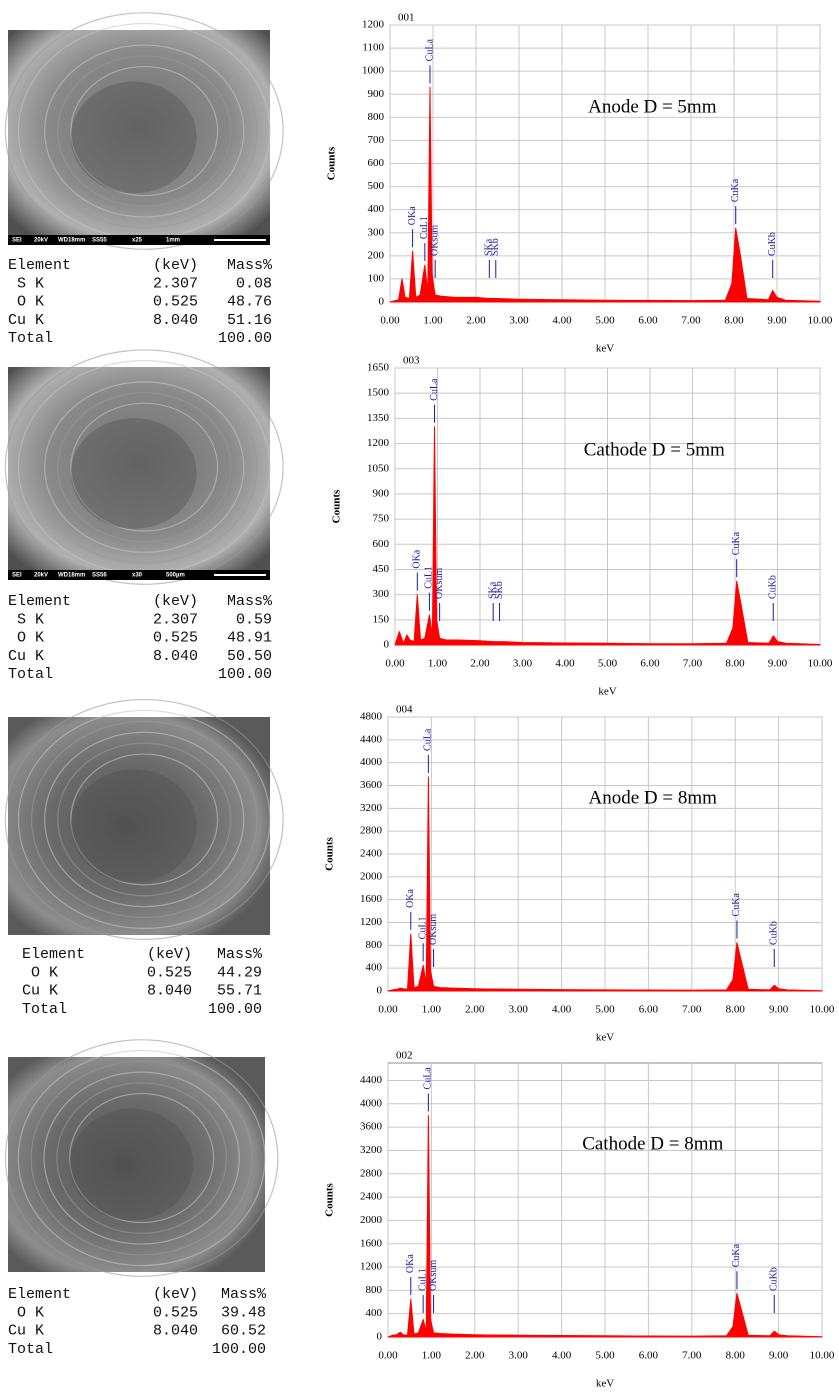 The height and width of the screenshot is (1394, 839). I want to click on peak-label: SKb, so click(499, 590).